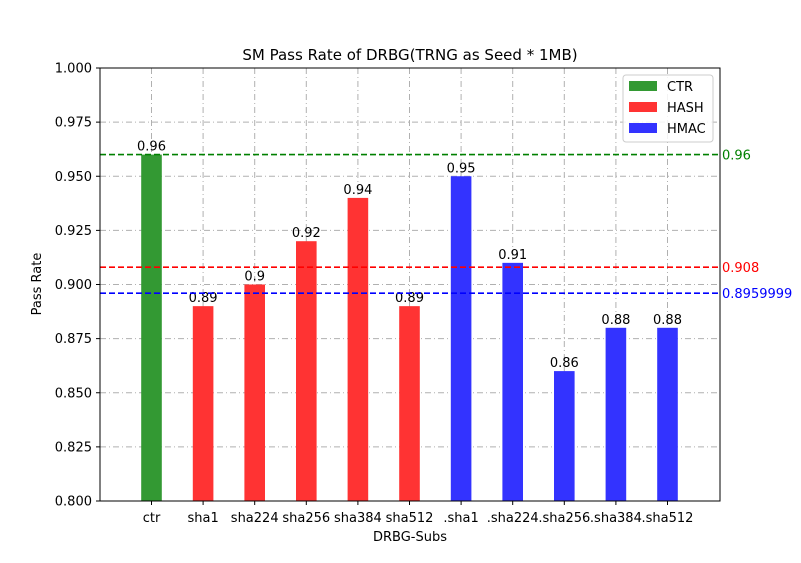  What do you see at coordinates (616, 518) in the screenshot?
I see `x-tick-label: .sha384` at bounding box center [616, 518].